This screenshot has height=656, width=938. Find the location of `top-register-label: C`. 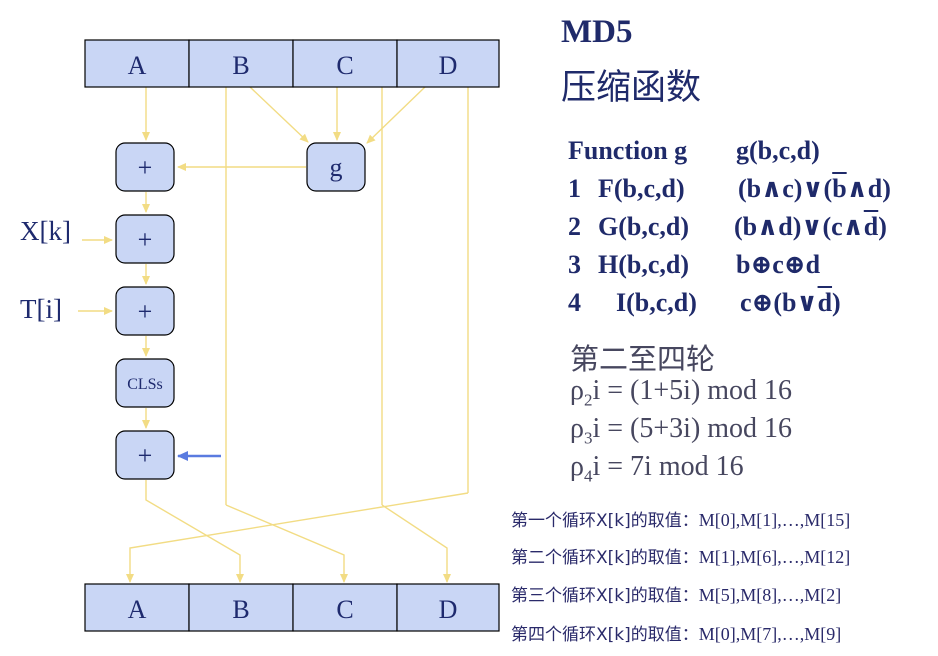

top-register-label: C is located at coordinates (344, 65).